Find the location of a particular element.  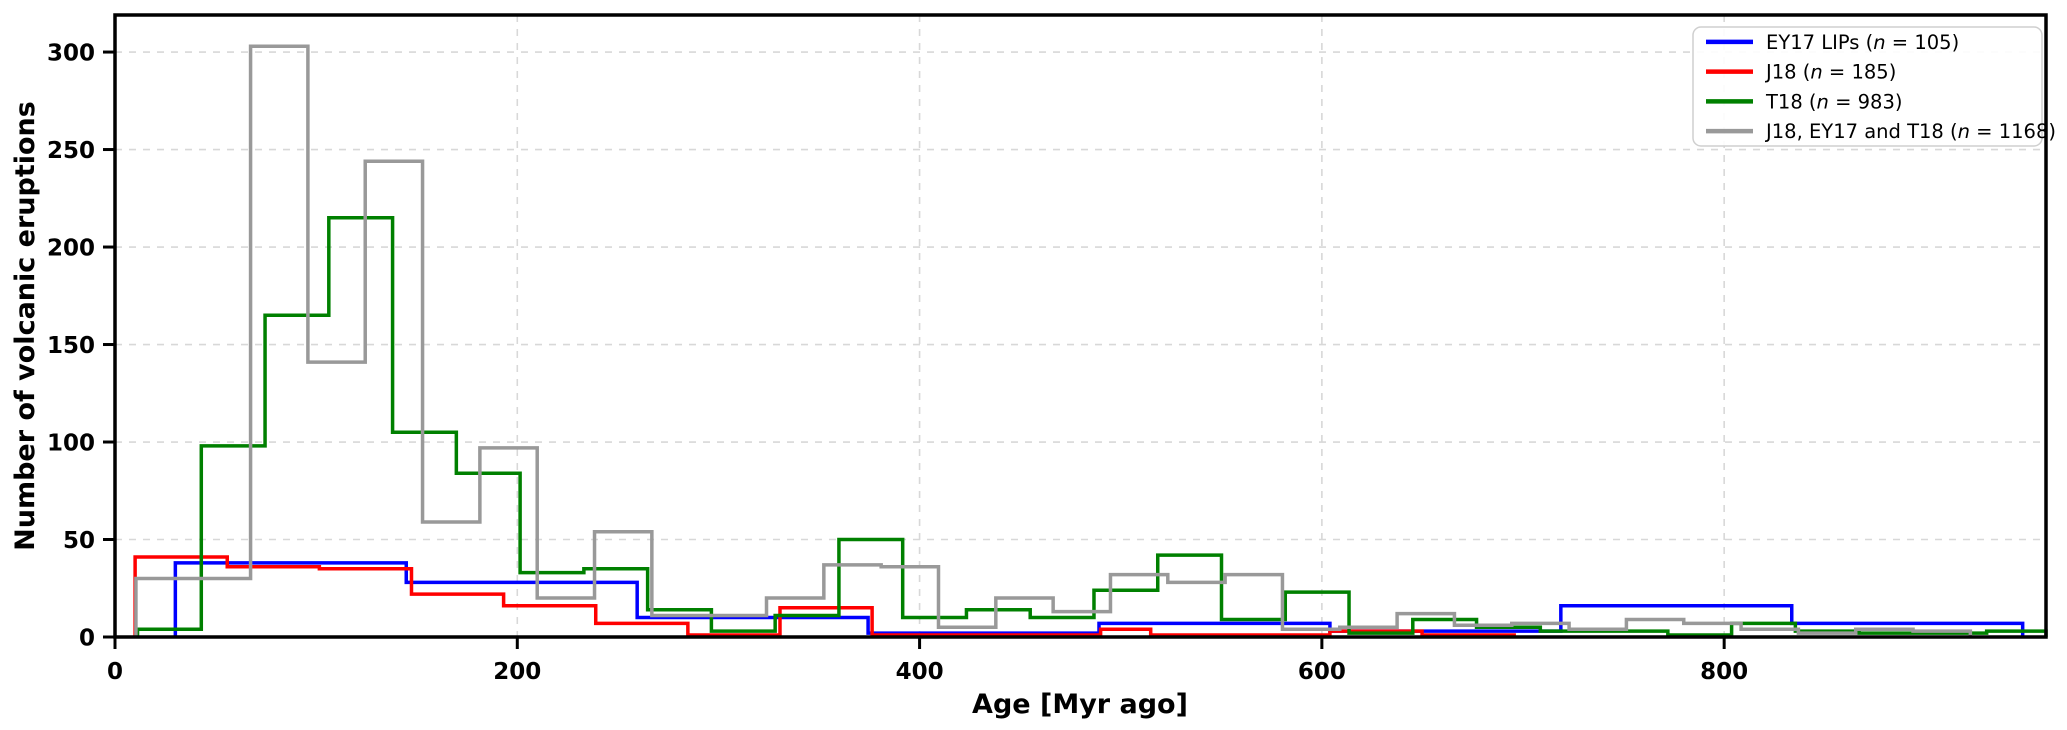

y-tick-label-200: 200 is located at coordinates (71, 249).